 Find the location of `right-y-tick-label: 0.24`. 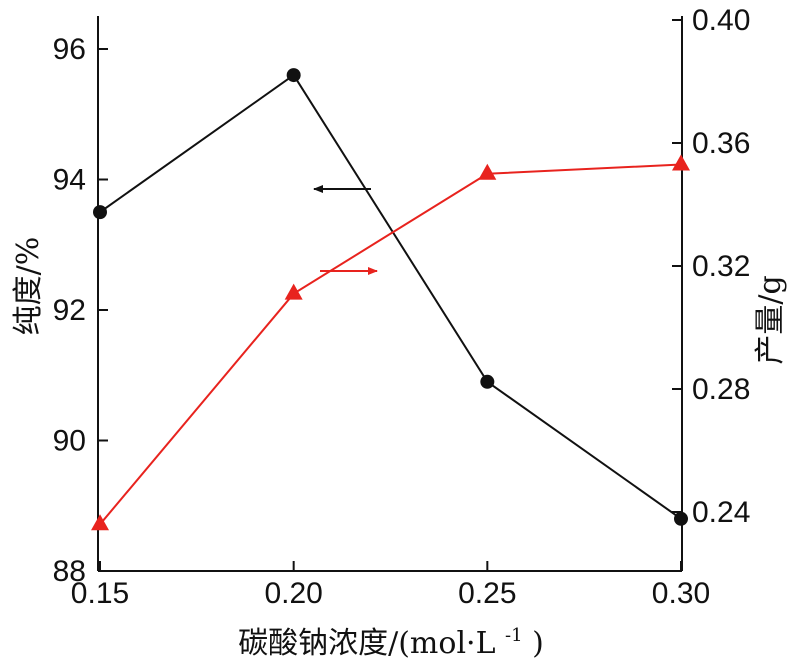

right-y-tick-label: 0.24 is located at coordinates (721, 512).